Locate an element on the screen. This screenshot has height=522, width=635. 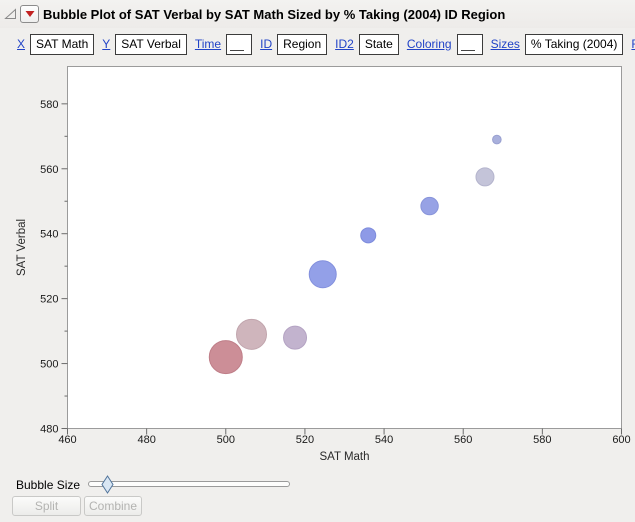
role-dropbox-y: SAT Verbal is located at coordinates (151, 44).